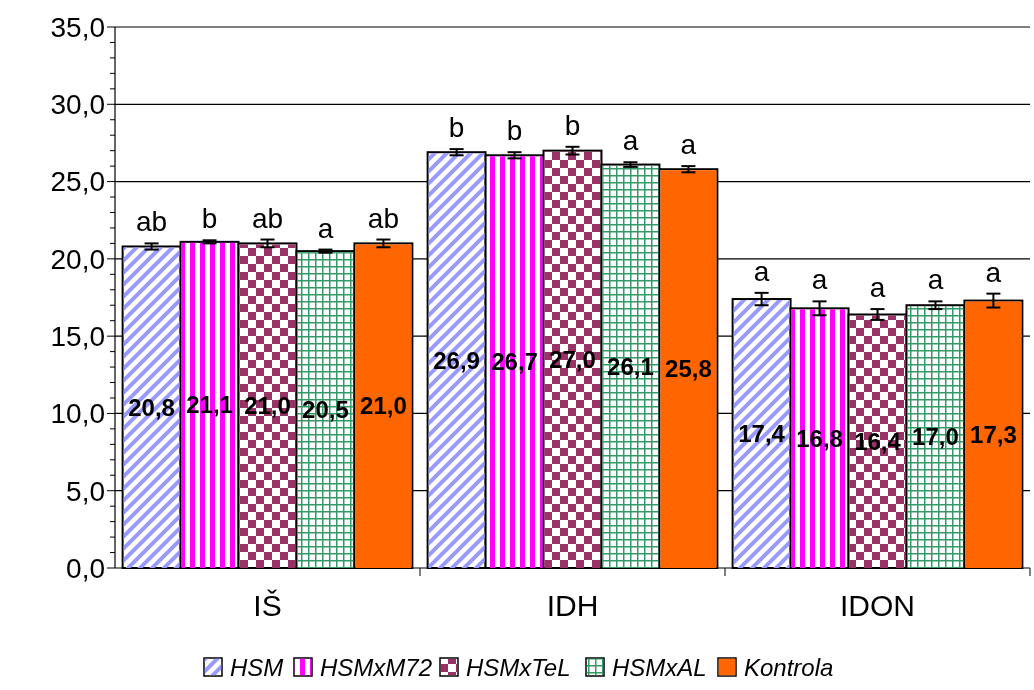 This screenshot has height=690, width=1034. Describe the element at coordinates (935, 437) in the screenshot. I see `data-label: 17,0` at that location.